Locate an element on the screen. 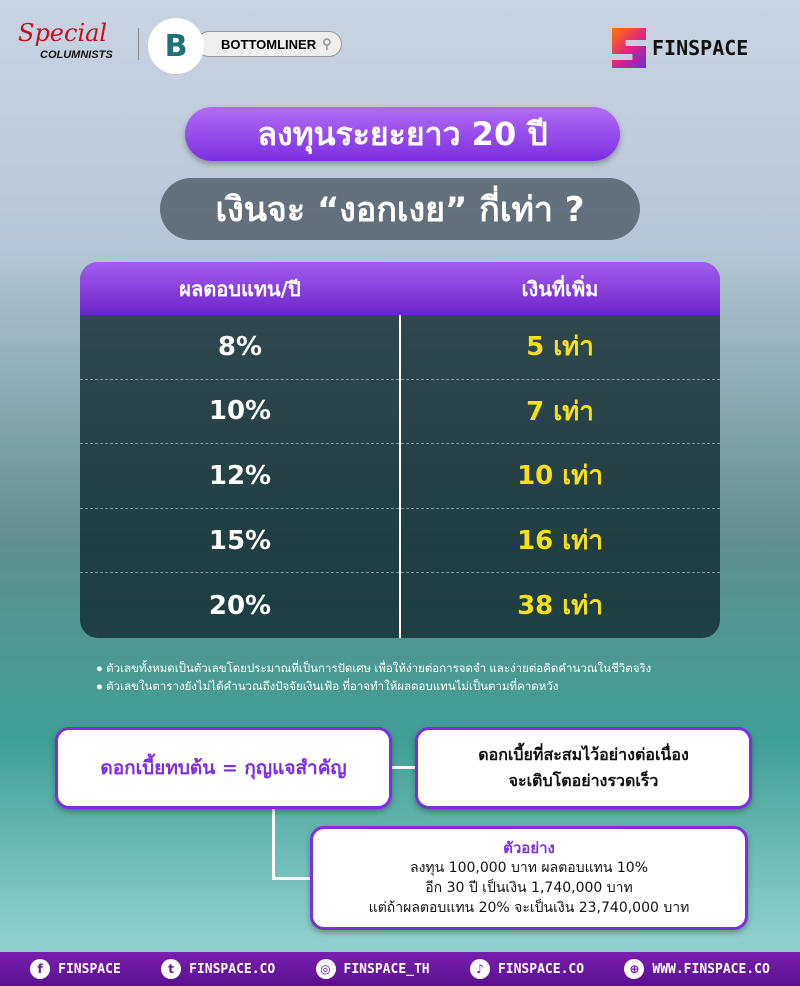 This screenshot has width=800, height=986. bottomliner-logo-letter: B is located at coordinates (176, 46).